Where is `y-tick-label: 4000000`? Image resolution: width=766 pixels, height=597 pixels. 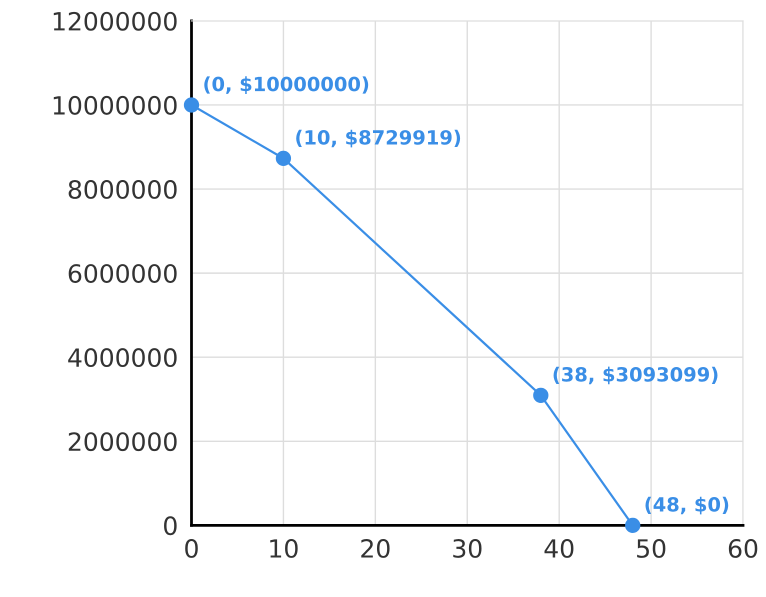 y-tick-label: 4000000 is located at coordinates (122, 358).